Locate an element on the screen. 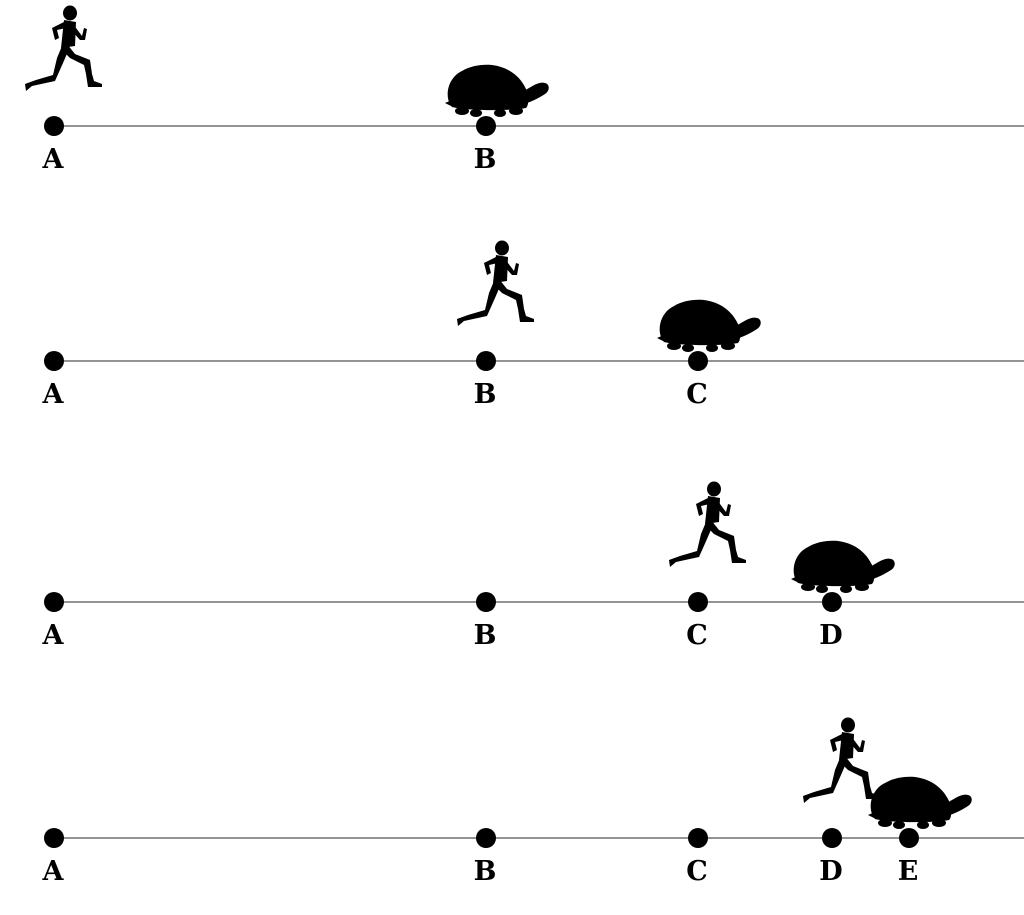 The width and height of the screenshot is (1024, 915). point-label: E is located at coordinates (908, 871).